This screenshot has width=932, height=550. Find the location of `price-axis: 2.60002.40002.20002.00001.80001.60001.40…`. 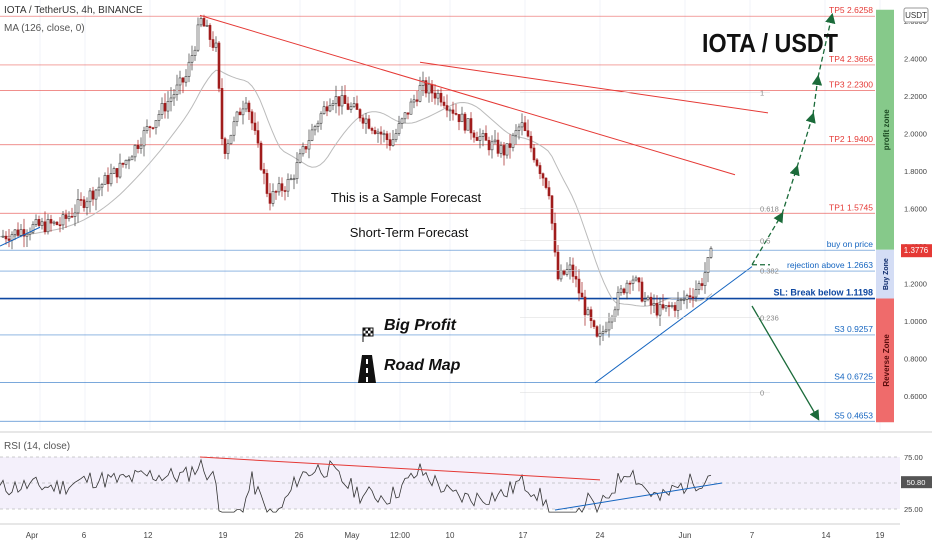

price-axis: 2.60002.40002.20002.00001.80001.60001.40… is located at coordinates (915, 209).